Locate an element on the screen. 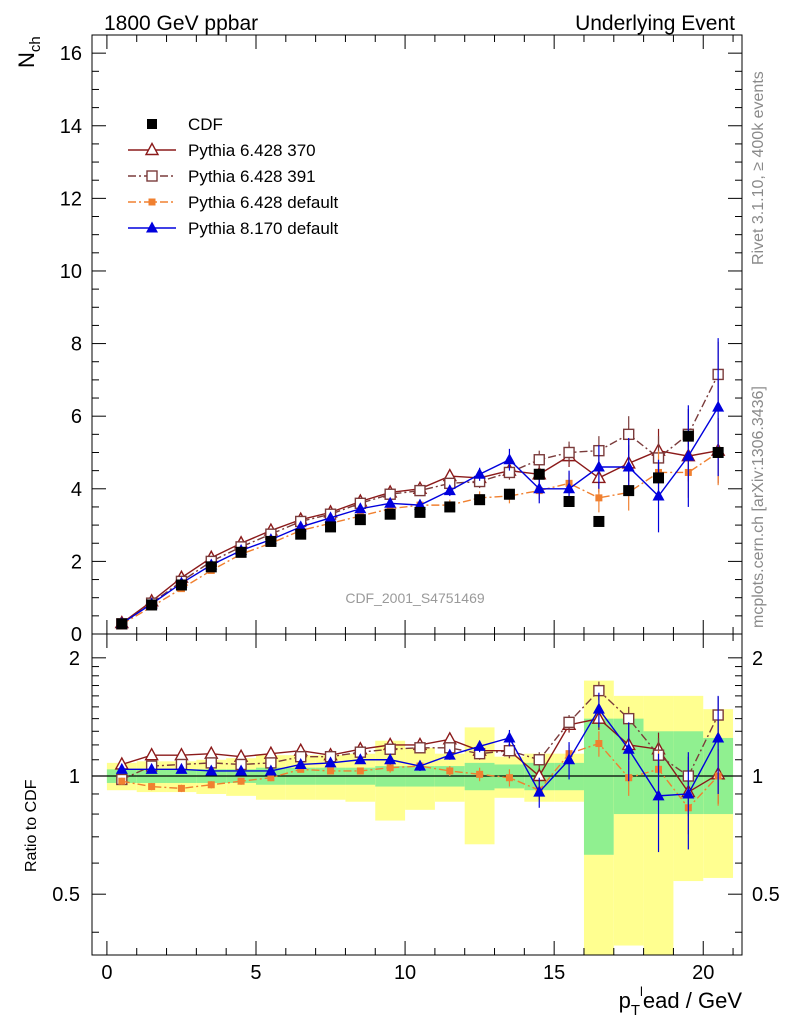 The image size is (786, 1024). ratio-line-p391 is located at coordinates (420, 735).